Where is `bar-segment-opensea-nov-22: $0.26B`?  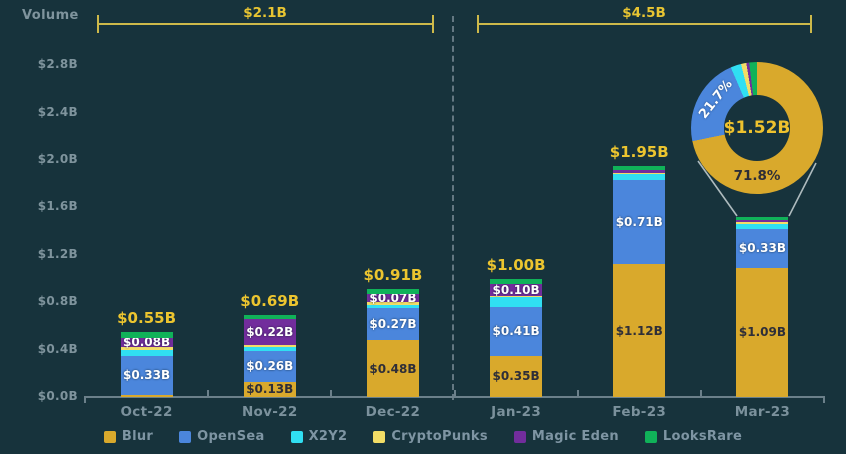
bar-segment-opensea-nov-22: $0.26B is located at coordinates (269, 366).